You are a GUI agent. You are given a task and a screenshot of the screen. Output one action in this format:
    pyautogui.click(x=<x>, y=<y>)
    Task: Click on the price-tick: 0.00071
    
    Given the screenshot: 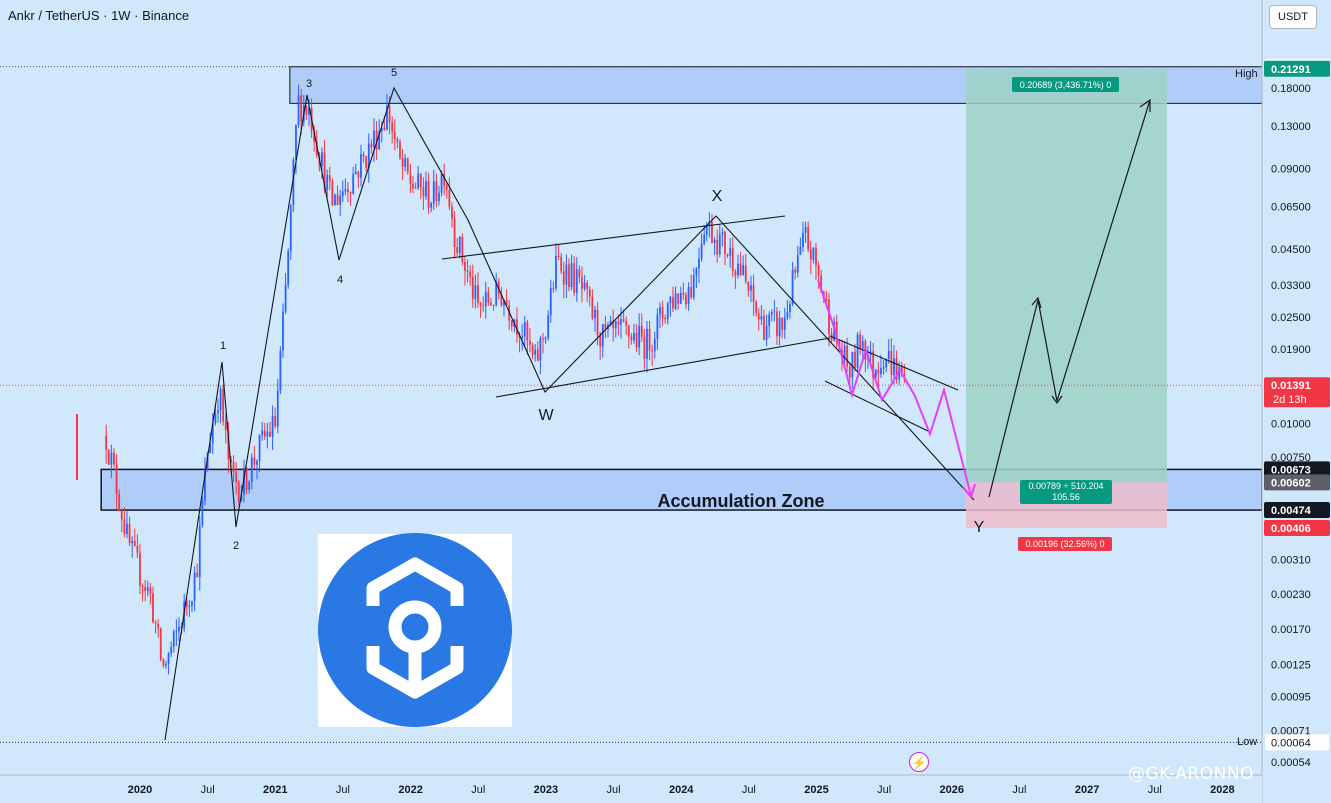 What is the action you would take?
    pyautogui.click(x=1291, y=731)
    